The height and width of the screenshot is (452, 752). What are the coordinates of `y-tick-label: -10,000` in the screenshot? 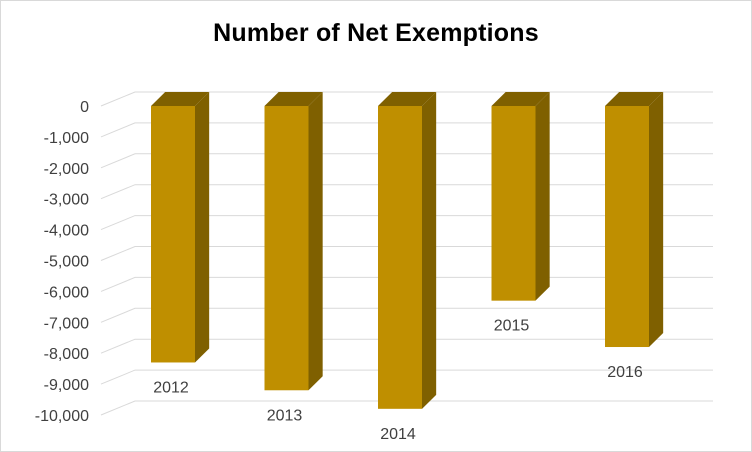 It's located at (62, 416).